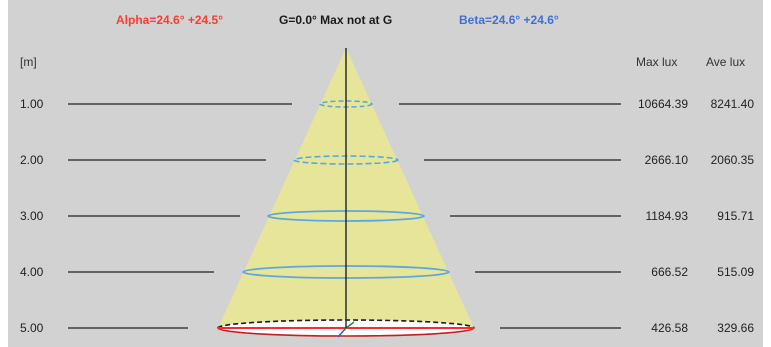  Describe the element at coordinates (662, 104) in the screenshot. I see `max-lux-value: 10664.39` at that location.